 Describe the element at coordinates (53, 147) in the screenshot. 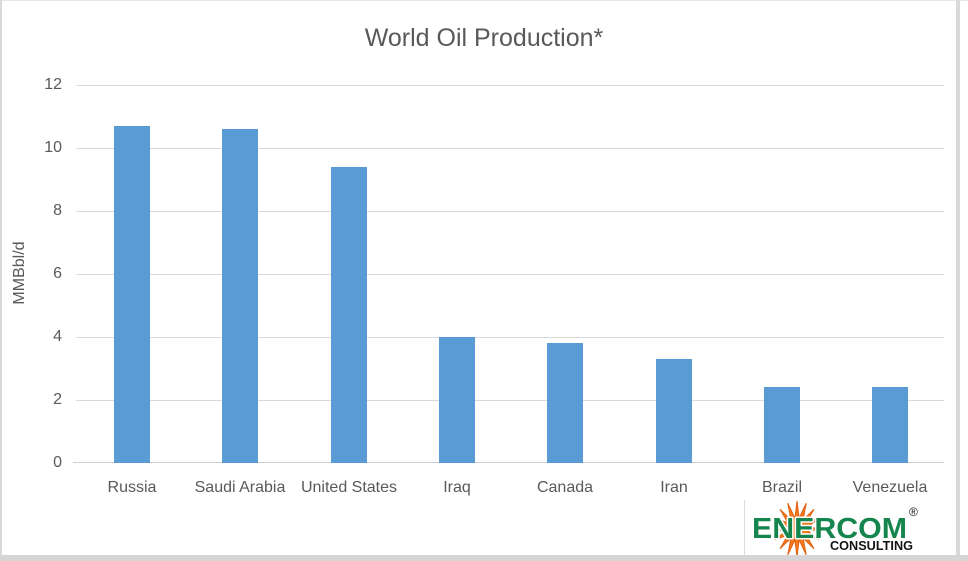

I see `y-tick-label: 10` at that location.